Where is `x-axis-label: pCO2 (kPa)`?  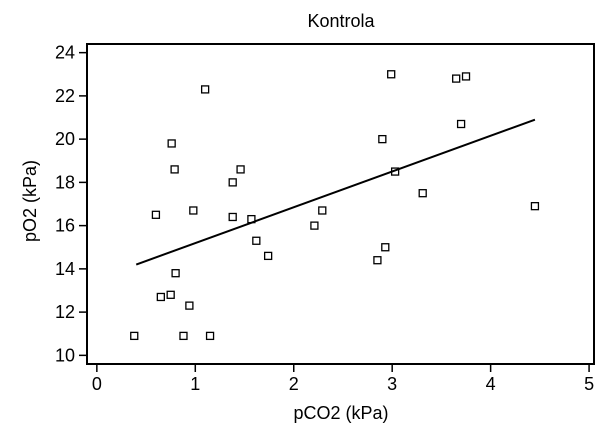 x-axis-label: pCO2 (kPa) is located at coordinates (340, 413).